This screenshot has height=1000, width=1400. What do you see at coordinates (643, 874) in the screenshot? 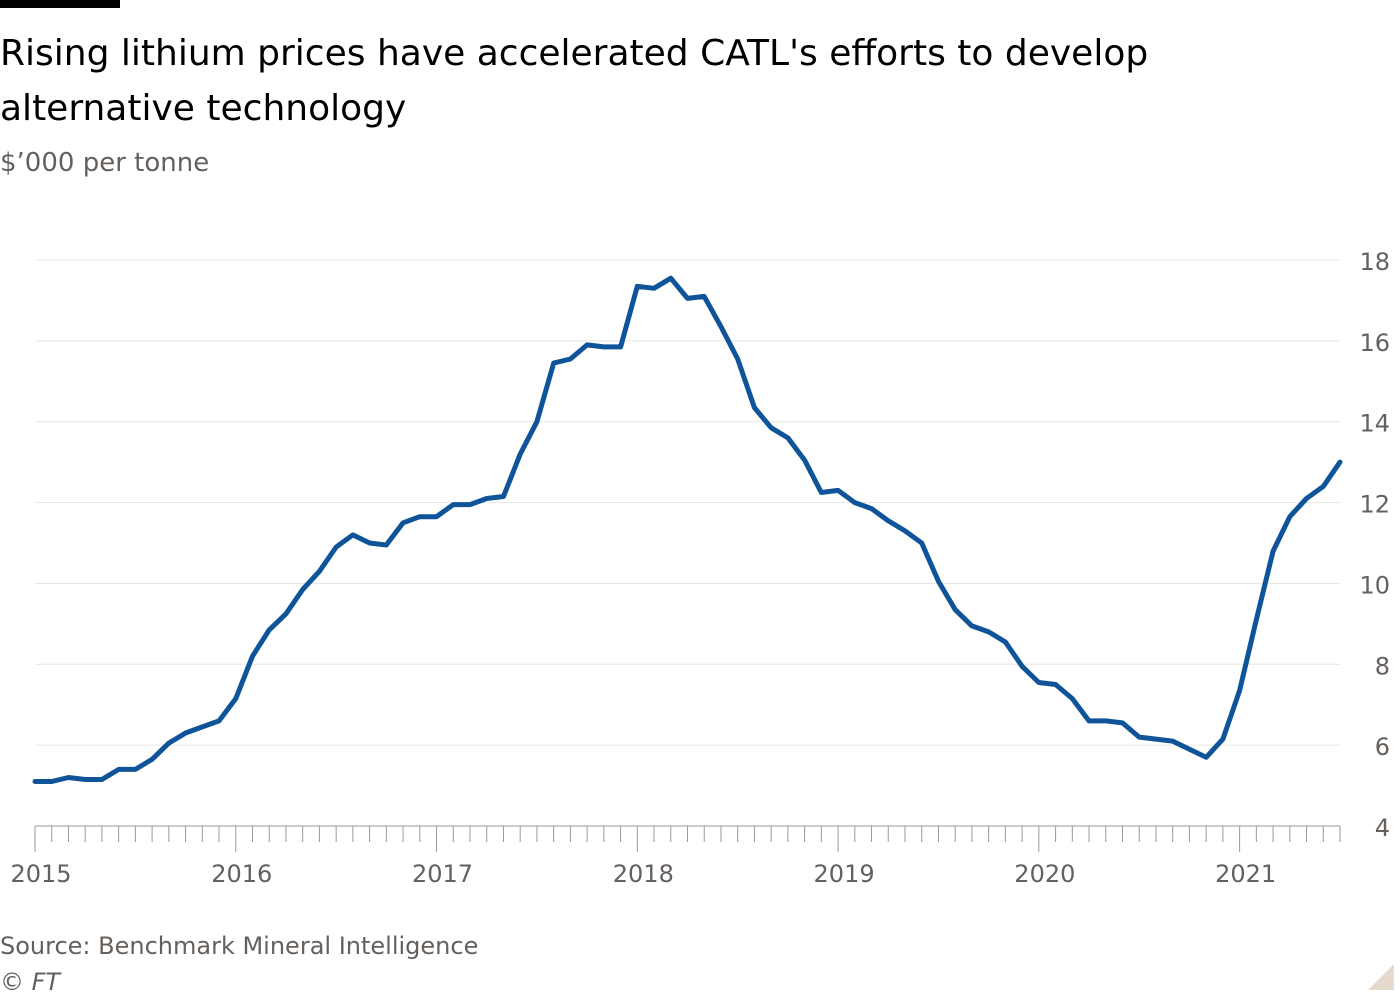
I see `x-tick-label: 2018` at bounding box center [643, 874].